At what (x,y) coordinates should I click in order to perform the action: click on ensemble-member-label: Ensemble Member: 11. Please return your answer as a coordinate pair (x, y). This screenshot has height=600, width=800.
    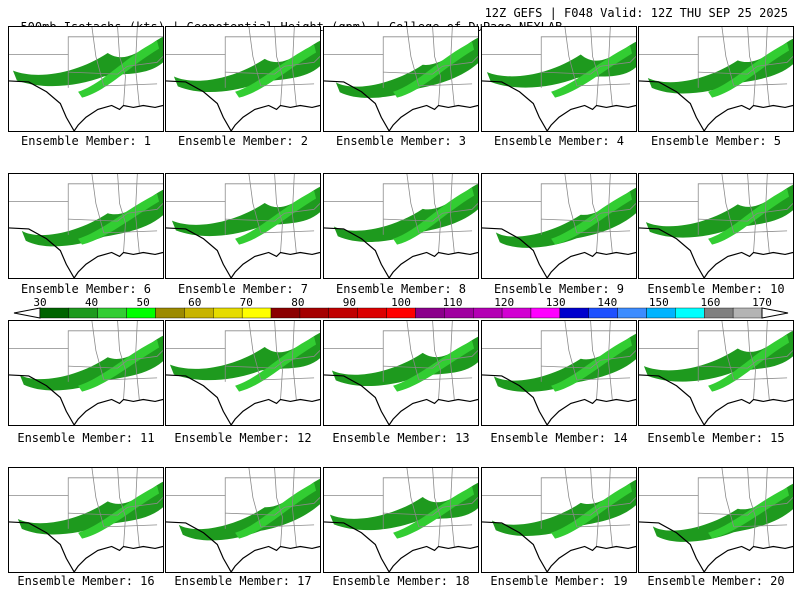
    Looking at the image, I should click on (86, 438).